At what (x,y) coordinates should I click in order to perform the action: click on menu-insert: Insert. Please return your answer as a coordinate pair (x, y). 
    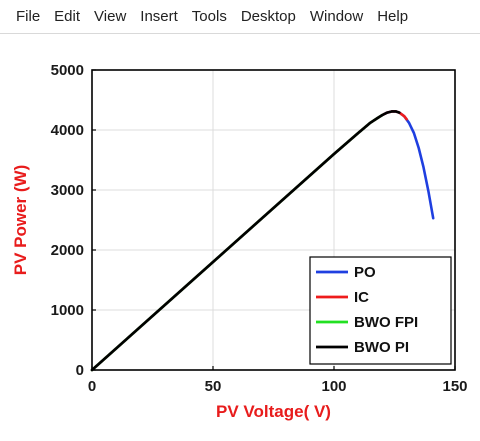
    Looking at the image, I should click on (159, 16).